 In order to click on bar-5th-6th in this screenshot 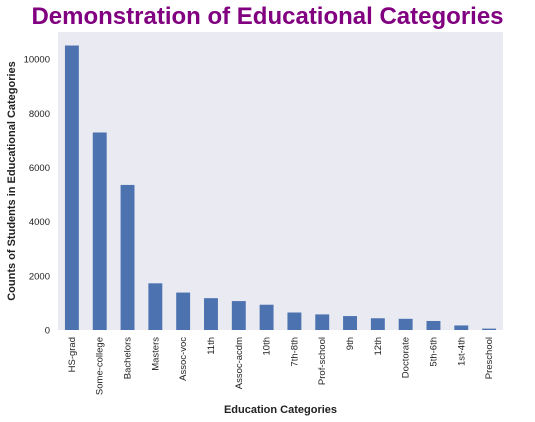, I will do `click(433, 325)`.